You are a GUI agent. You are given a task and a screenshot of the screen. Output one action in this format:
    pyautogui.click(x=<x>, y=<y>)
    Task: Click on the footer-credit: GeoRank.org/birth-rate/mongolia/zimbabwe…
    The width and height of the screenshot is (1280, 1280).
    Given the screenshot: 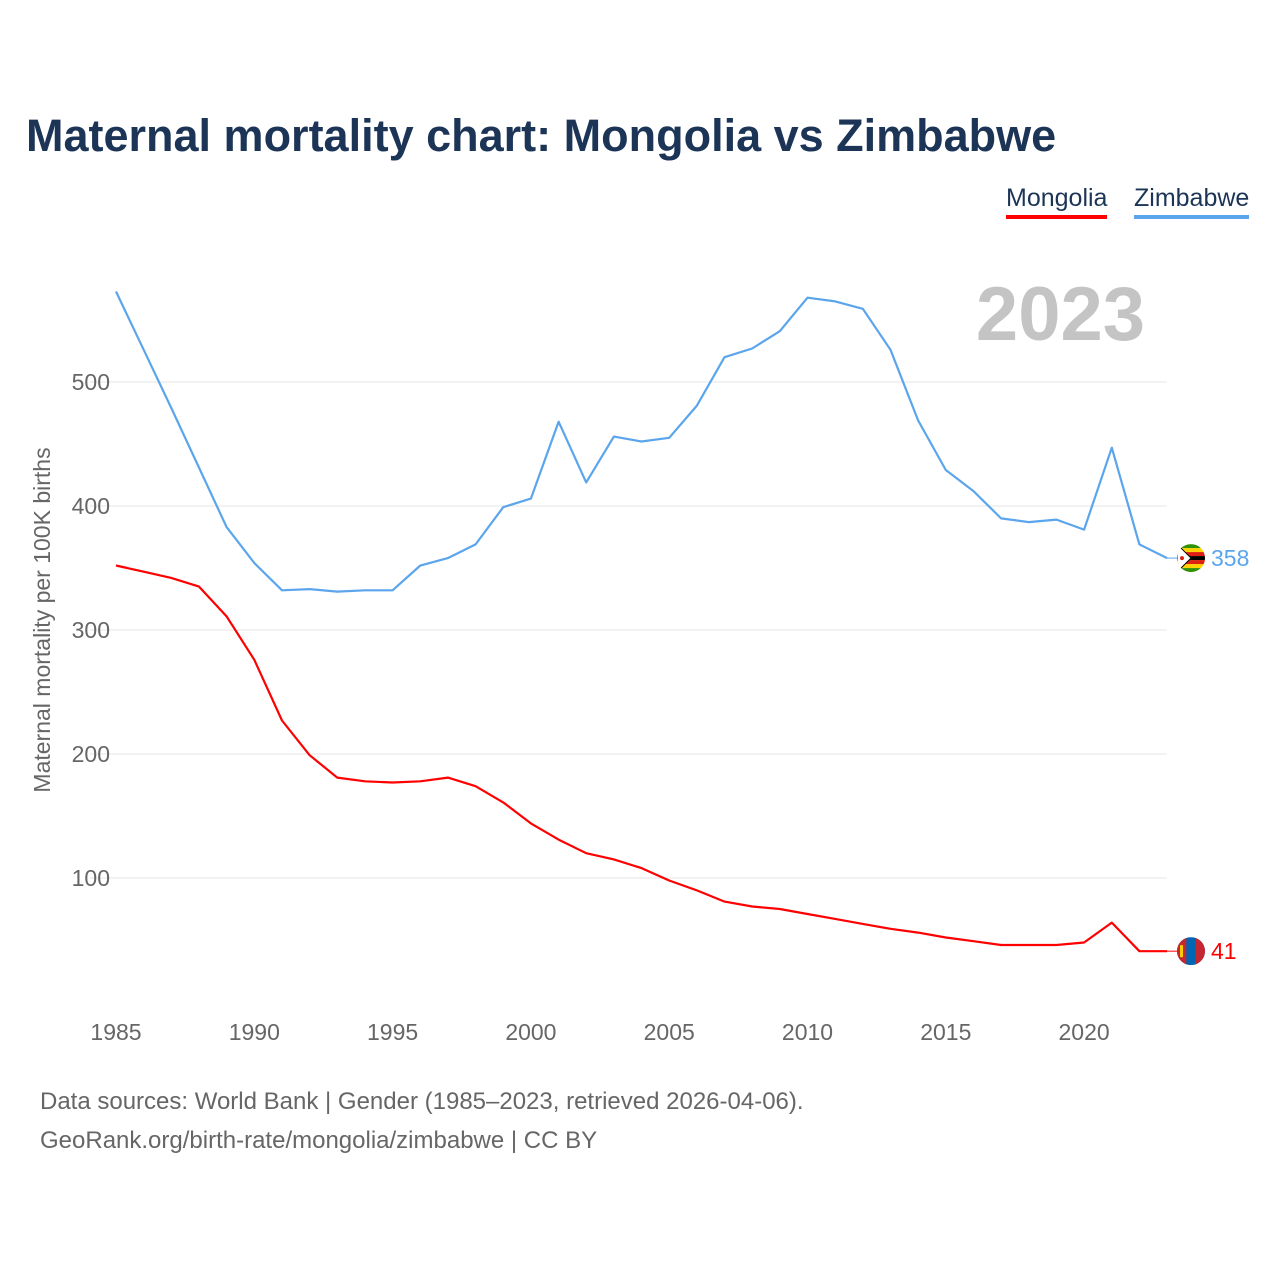 What is the action you would take?
    pyautogui.click(x=319, y=1140)
    